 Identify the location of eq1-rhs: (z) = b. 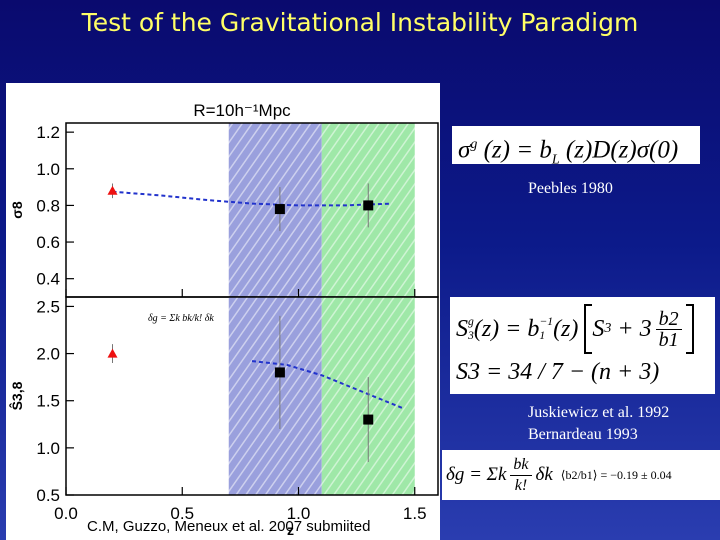
(517, 150).